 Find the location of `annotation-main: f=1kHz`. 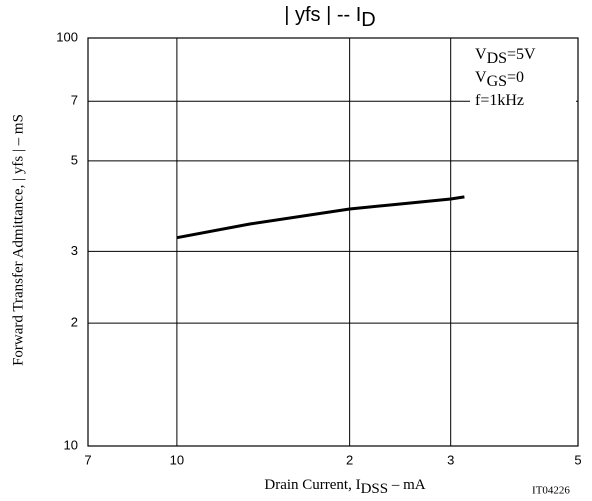

annotation-main: f=1kHz is located at coordinates (499, 100).